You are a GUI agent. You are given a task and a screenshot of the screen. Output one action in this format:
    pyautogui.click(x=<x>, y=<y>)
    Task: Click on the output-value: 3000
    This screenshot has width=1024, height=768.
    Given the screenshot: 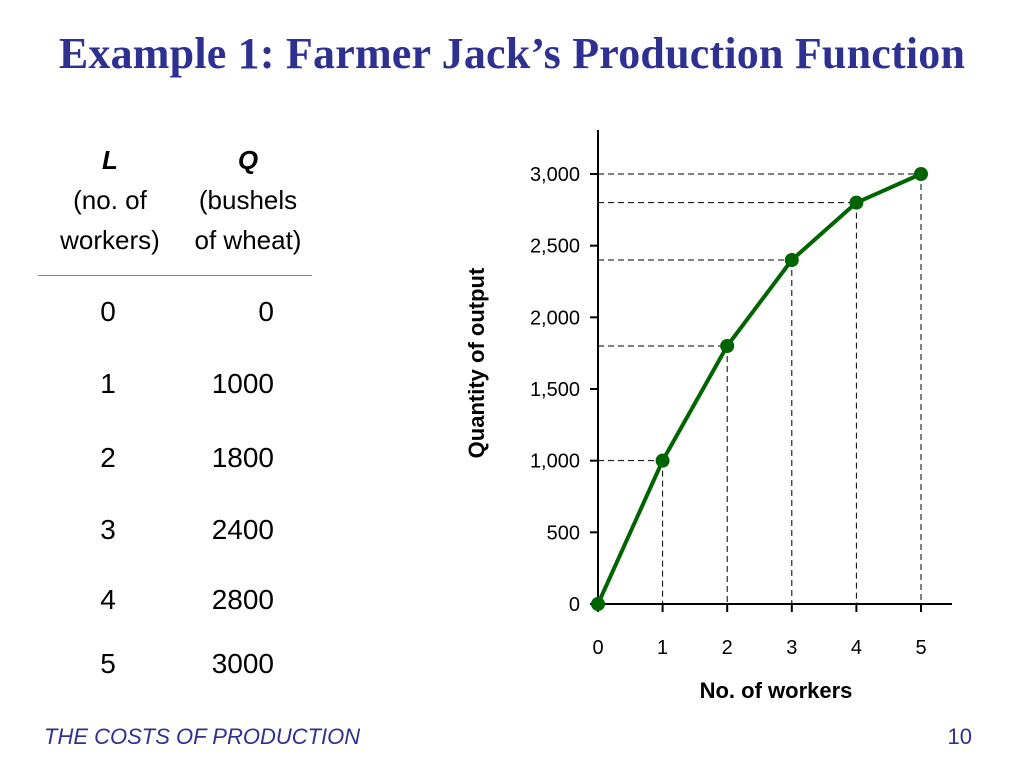 What is the action you would take?
    pyautogui.click(x=242, y=663)
    